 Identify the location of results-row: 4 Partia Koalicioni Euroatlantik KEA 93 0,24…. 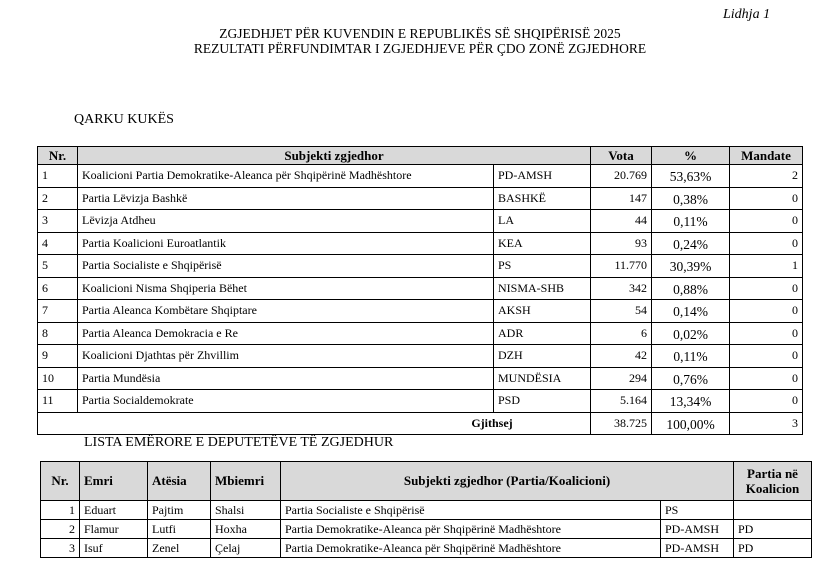
(420, 243).